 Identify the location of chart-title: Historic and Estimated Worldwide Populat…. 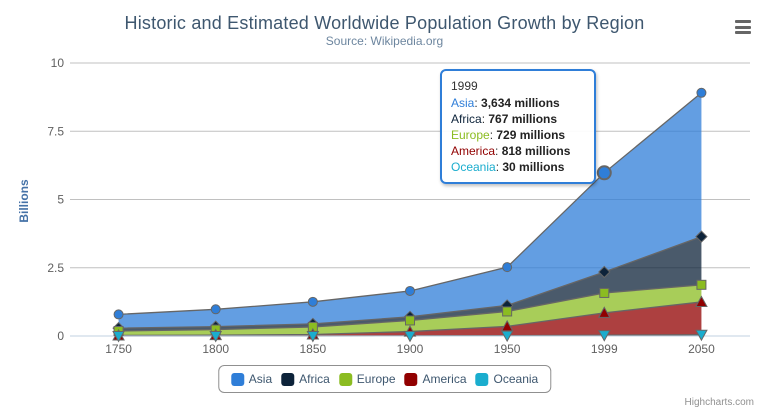
(384, 23).